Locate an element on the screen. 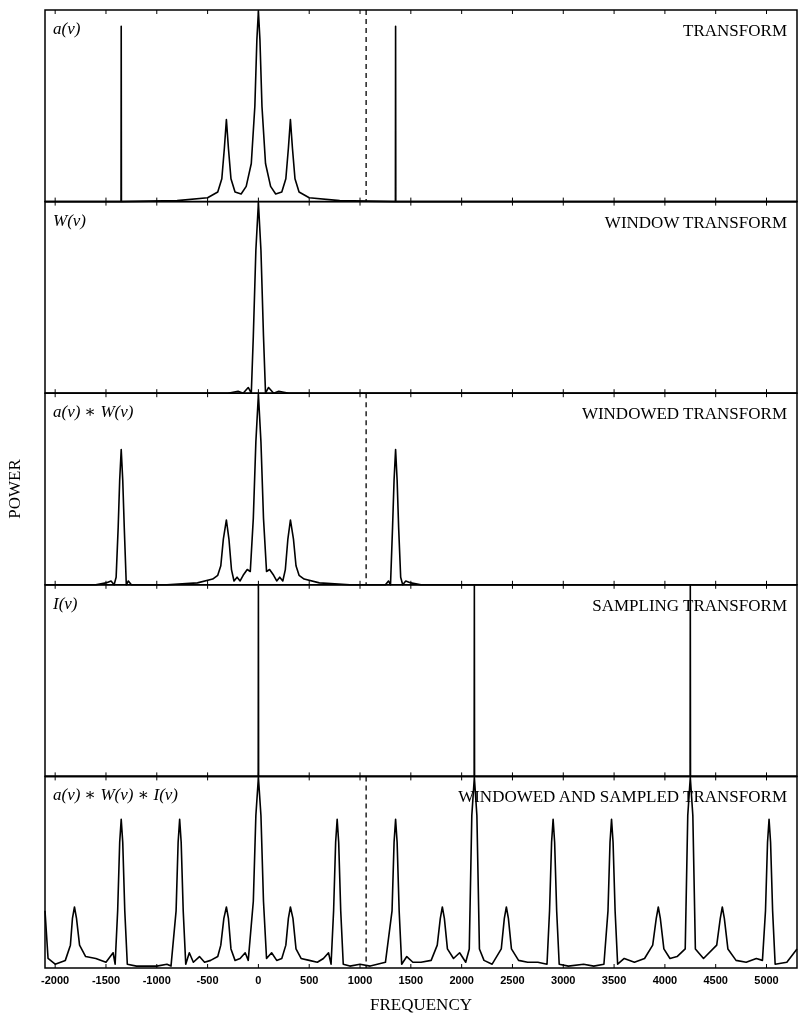 The height and width of the screenshot is (1017, 798). text: TRANSFORM is located at coordinates (735, 30).